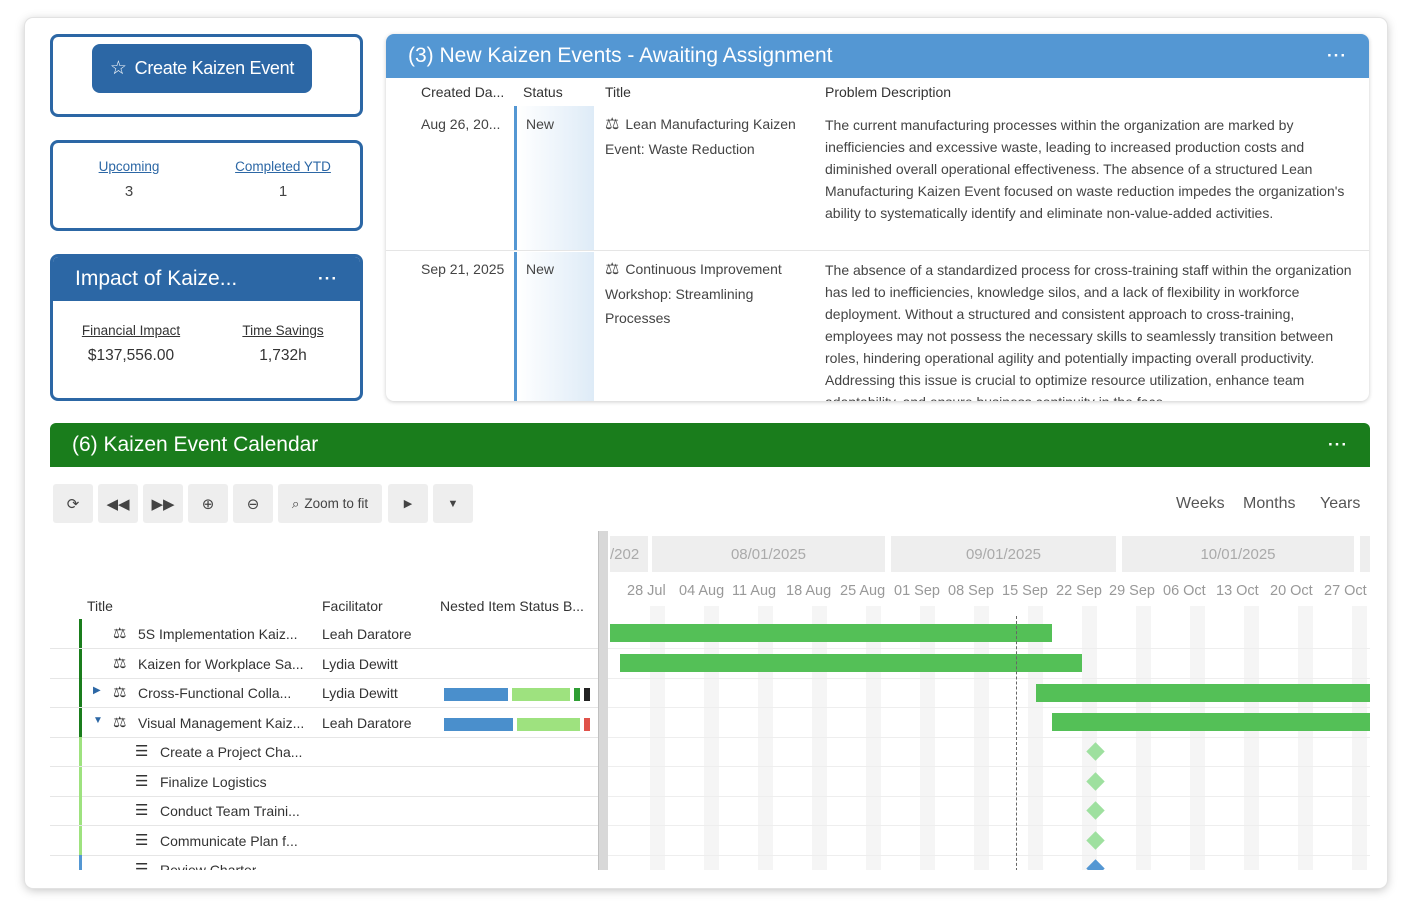 The width and height of the screenshot is (1410, 907). I want to click on expand-icon: ▶, so click(97, 690).